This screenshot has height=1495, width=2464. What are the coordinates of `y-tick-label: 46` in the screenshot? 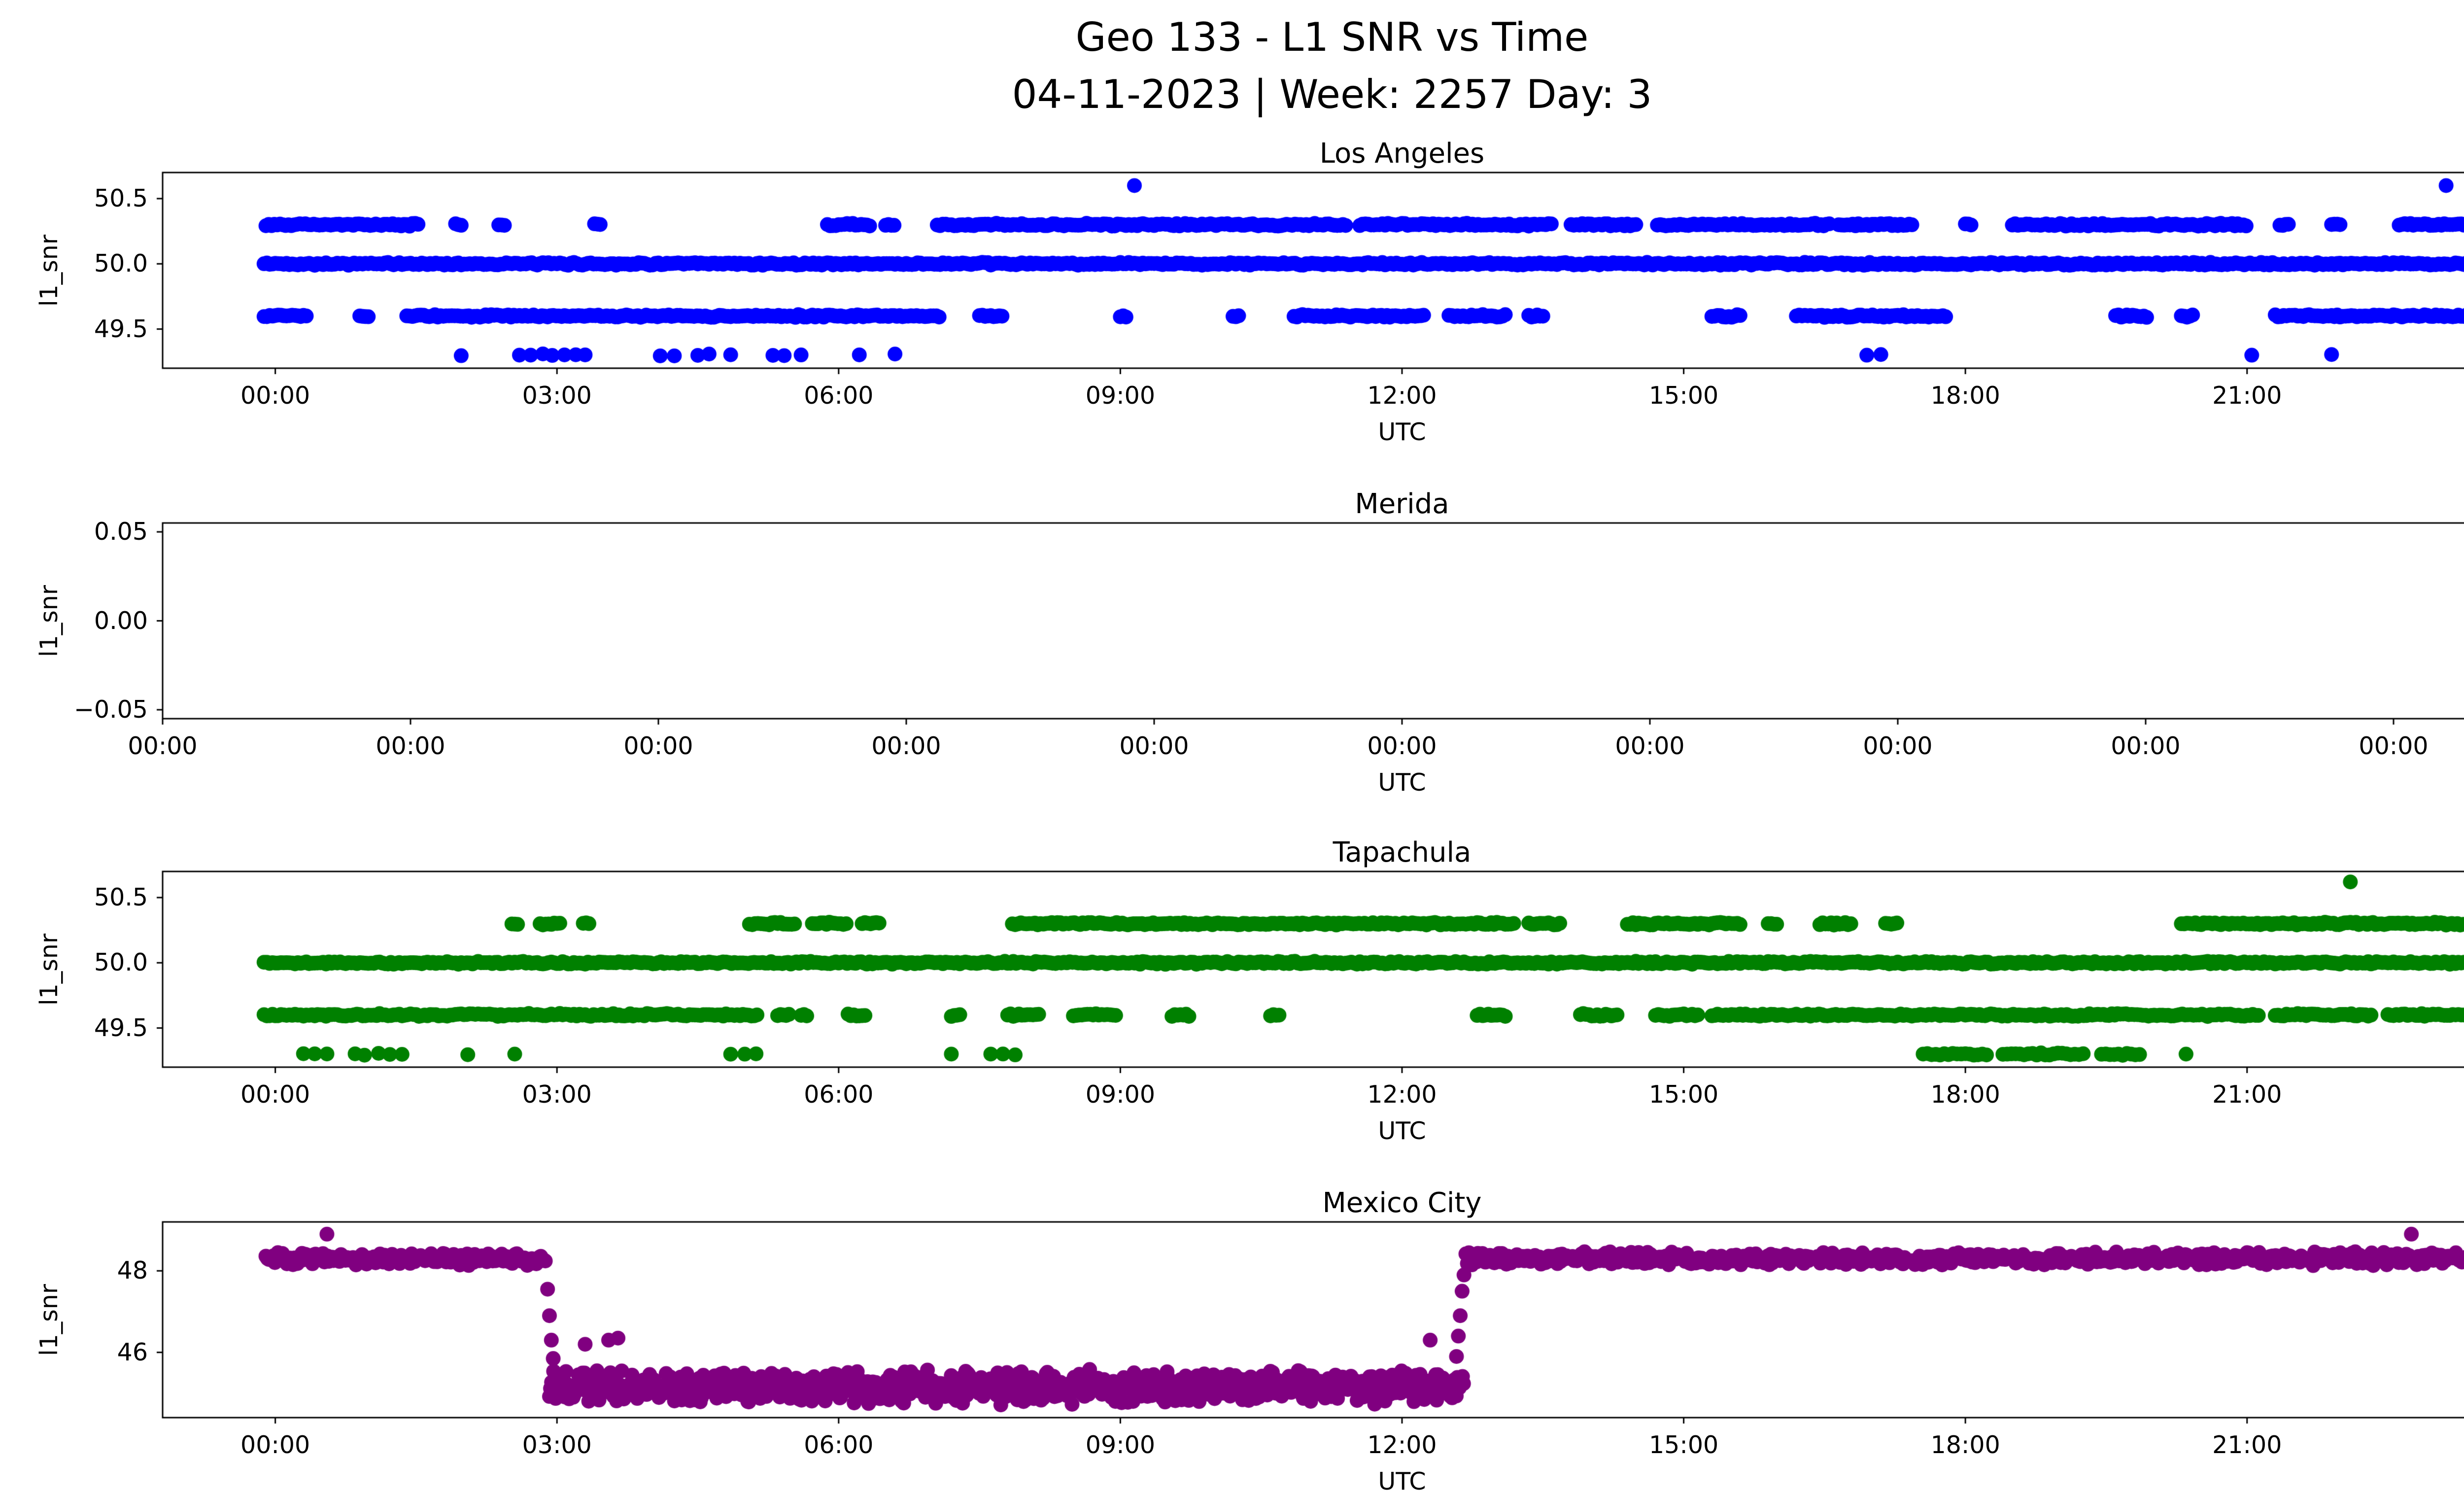 It's located at (132, 1352).